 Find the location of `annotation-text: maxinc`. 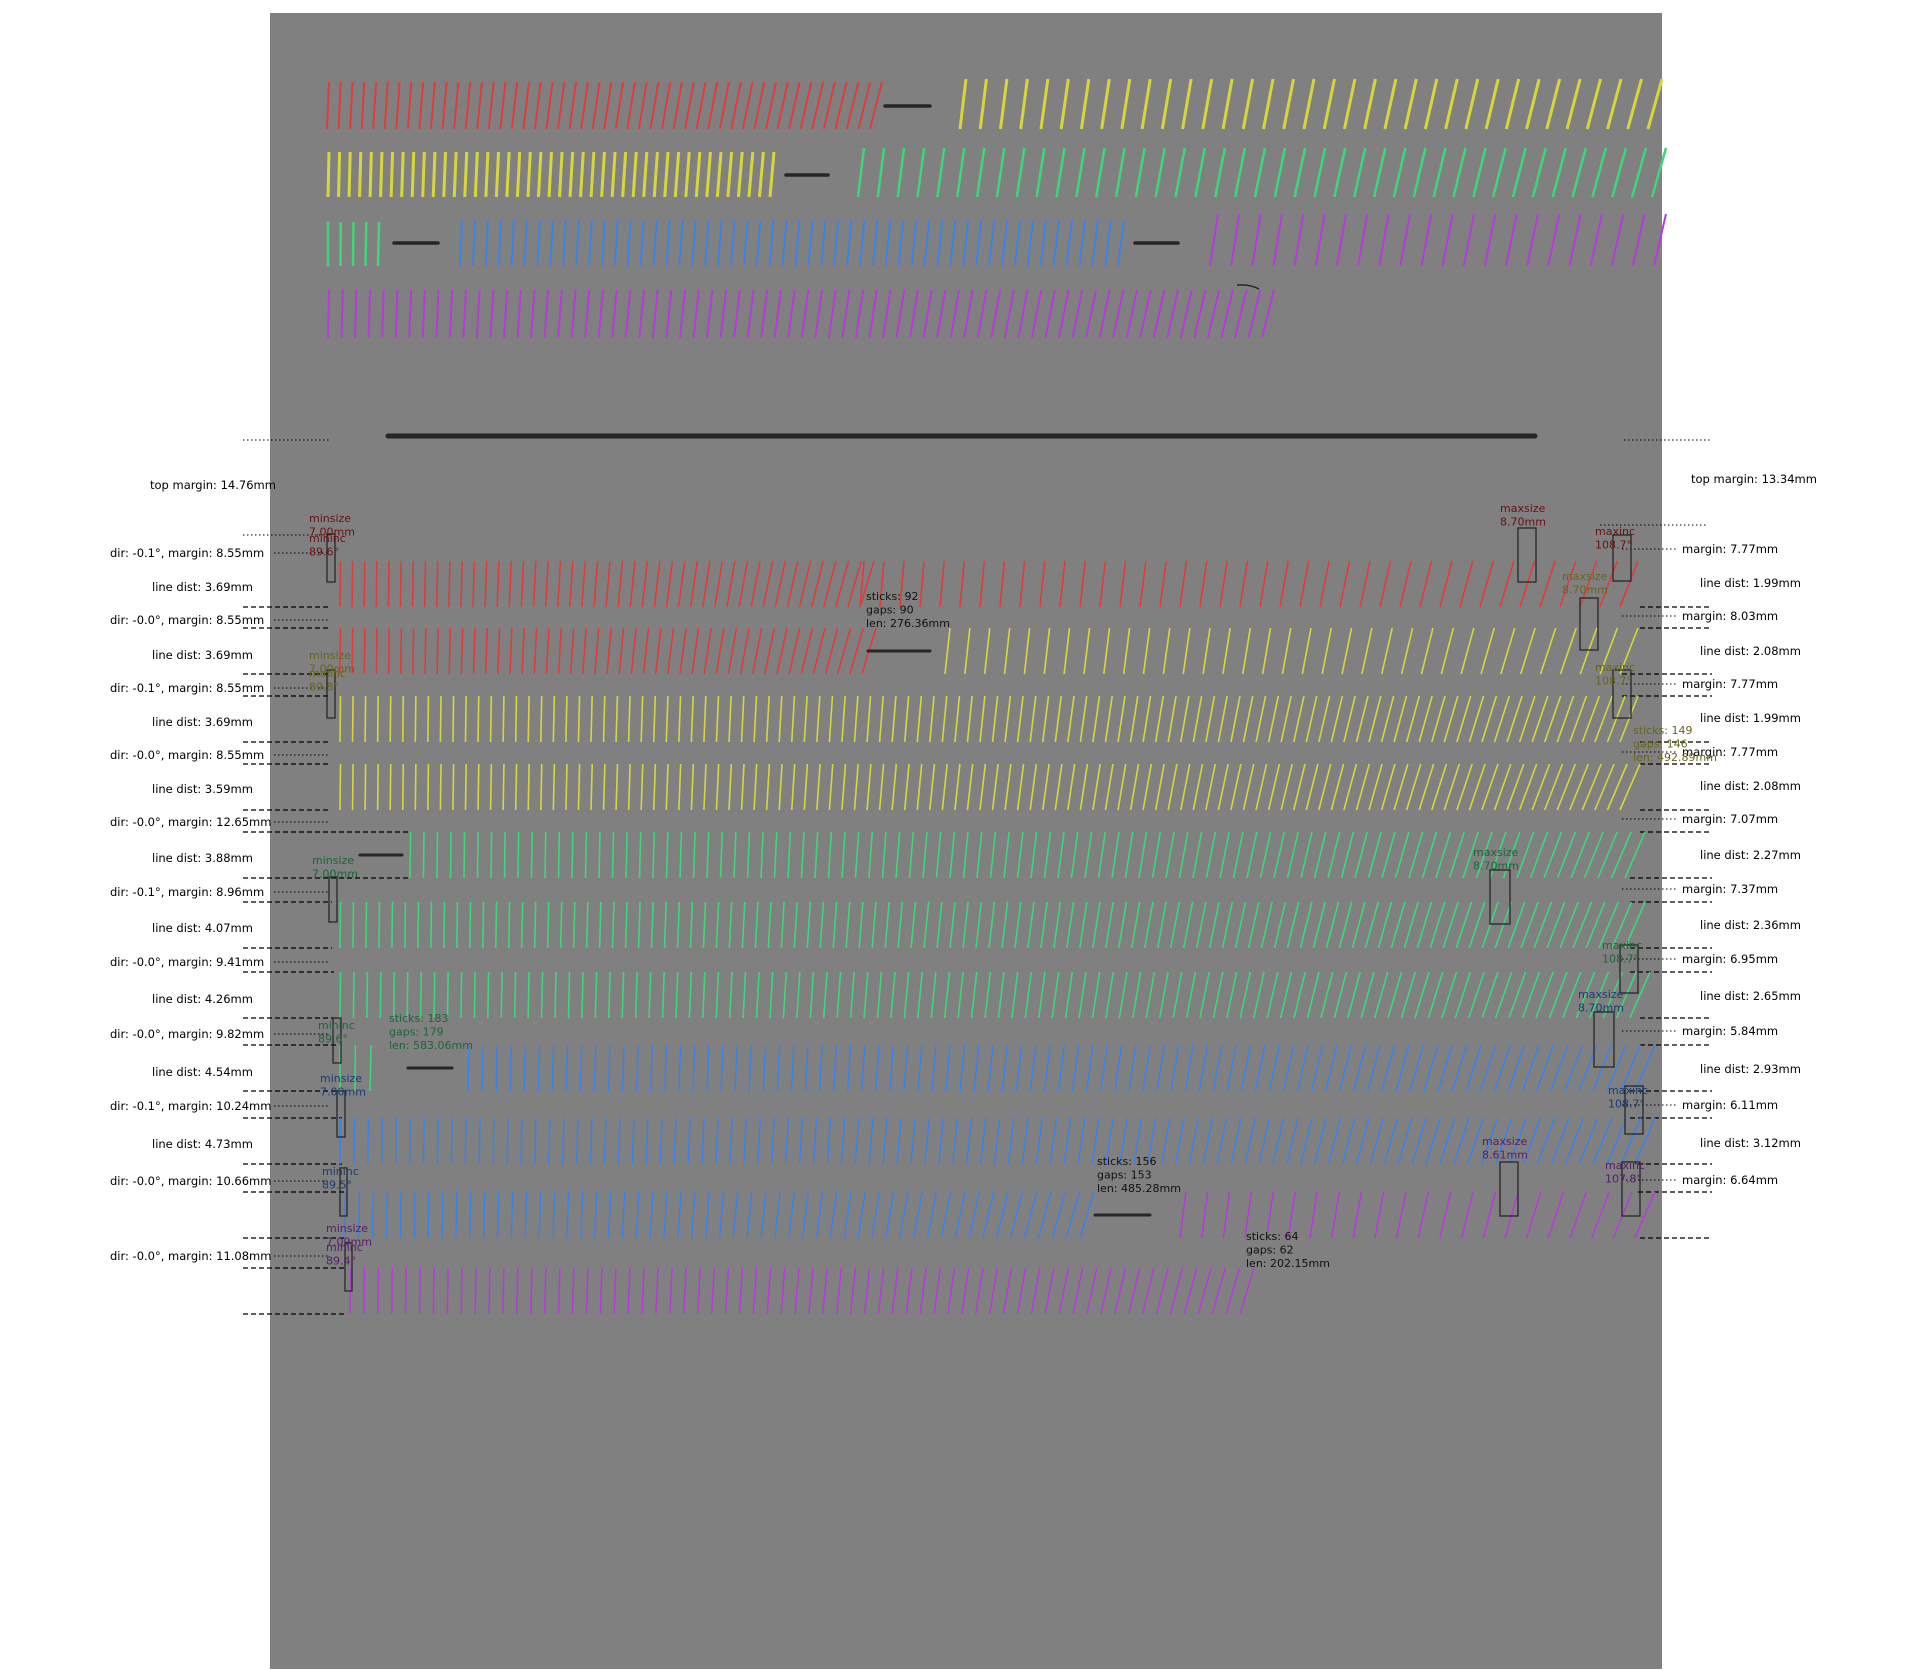

annotation-text: maxinc is located at coordinates (1628, 1090).